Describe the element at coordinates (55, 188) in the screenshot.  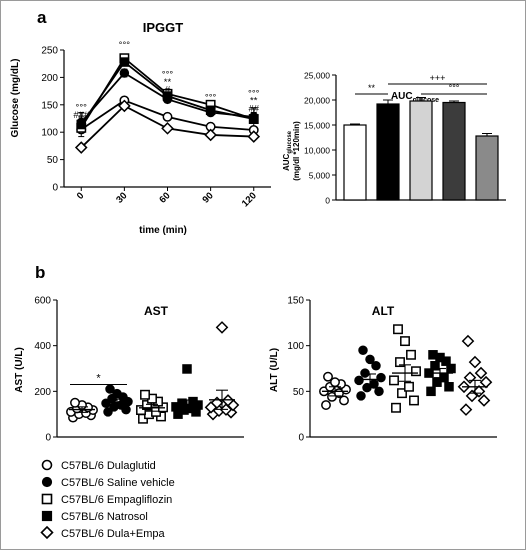
I see `ipggt-y-tick-label: 0` at that location.